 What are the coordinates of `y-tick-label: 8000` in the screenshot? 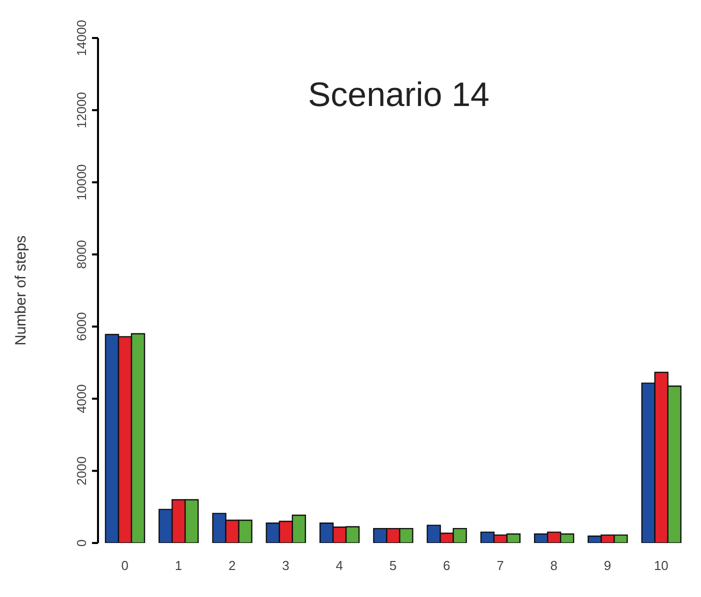 It's located at (81, 254).